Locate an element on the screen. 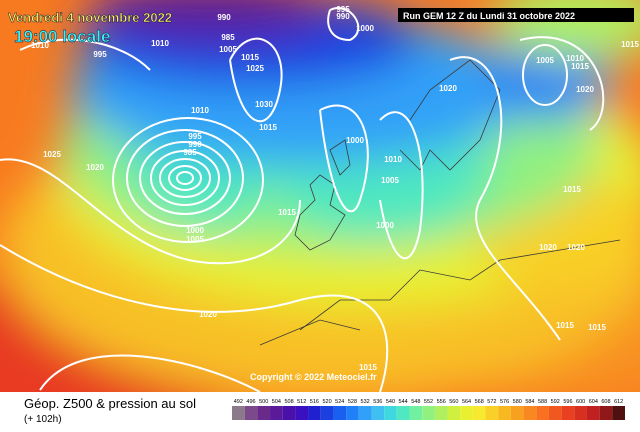 This screenshot has height=432, width=640. scale-label: 540 is located at coordinates (390, 402).